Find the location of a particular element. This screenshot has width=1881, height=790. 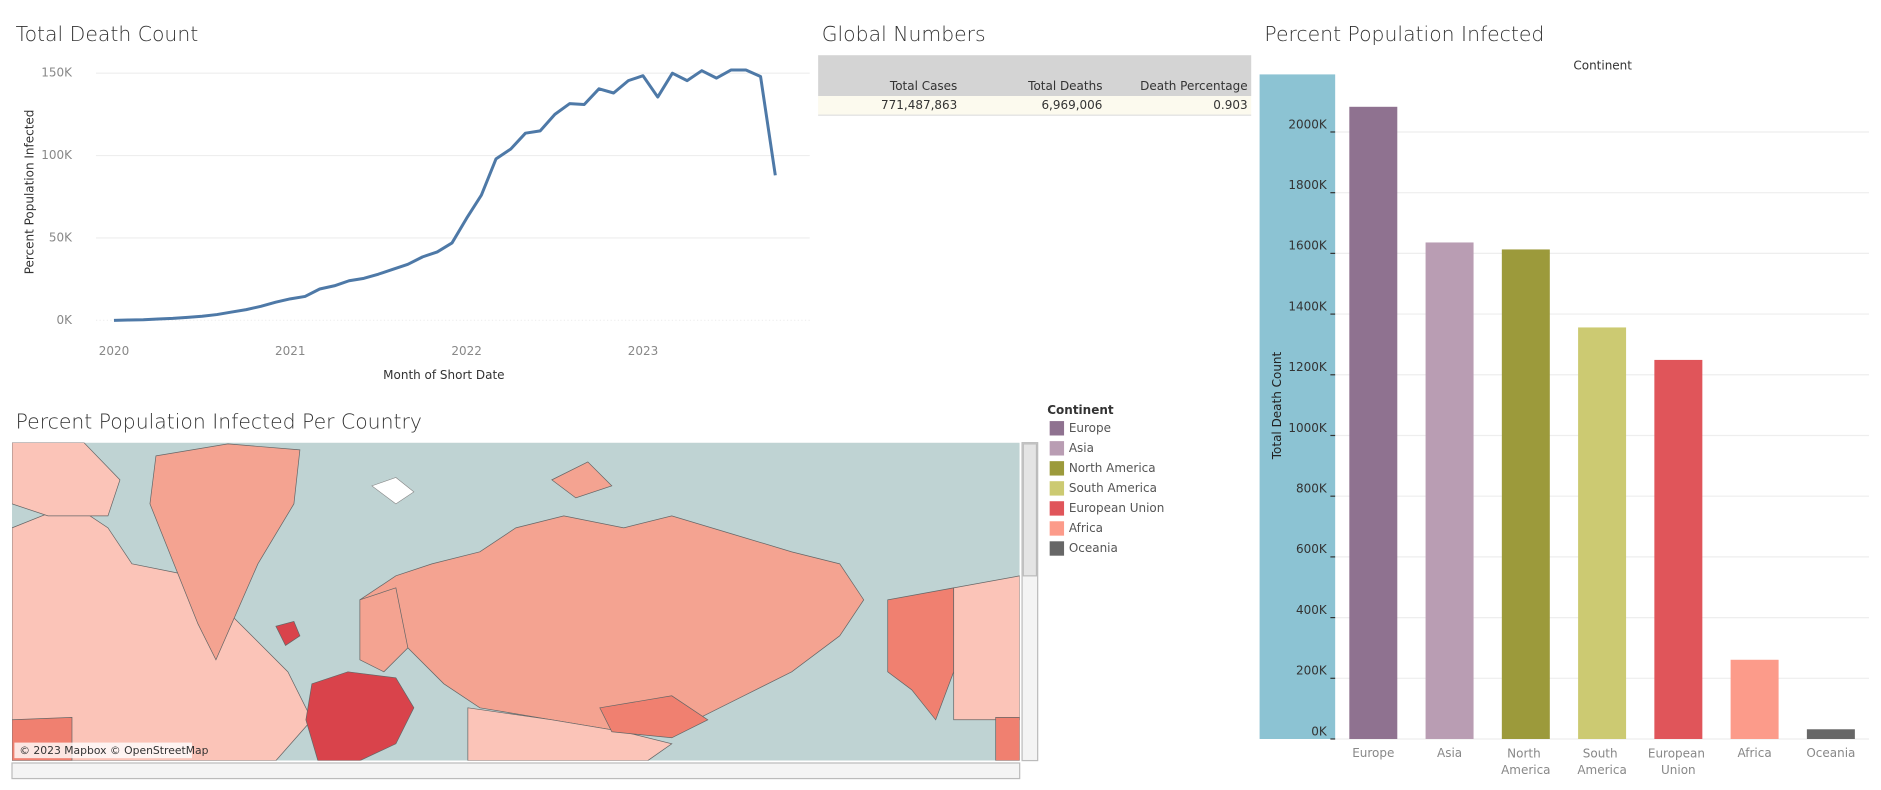

x-tick-label: Africa is located at coordinates (1755, 753).